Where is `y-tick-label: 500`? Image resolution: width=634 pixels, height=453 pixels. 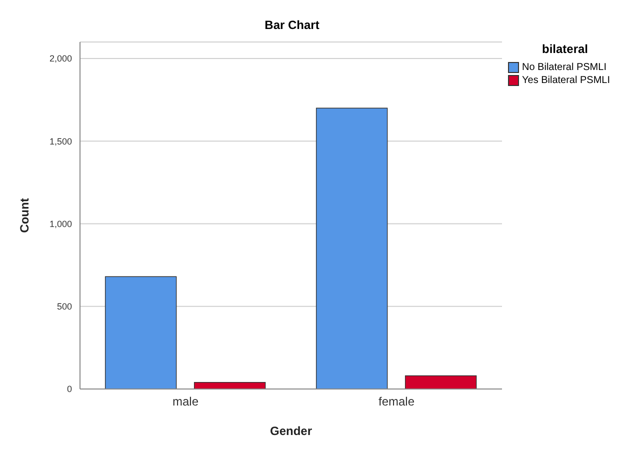 y-tick-label: 500 is located at coordinates (64, 307).